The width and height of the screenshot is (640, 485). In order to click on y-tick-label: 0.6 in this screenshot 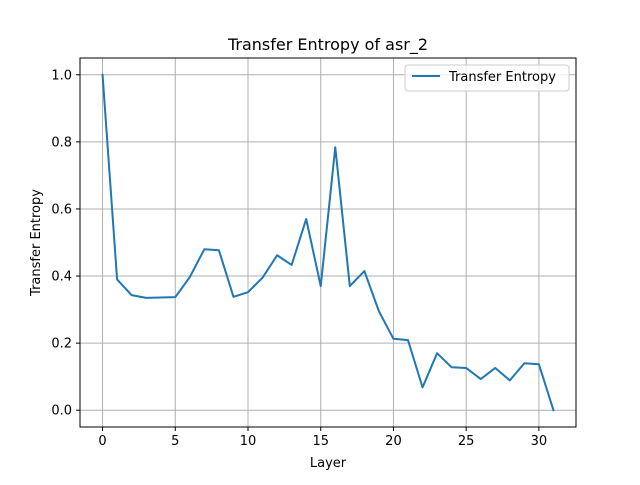, I will do `click(61, 209)`.